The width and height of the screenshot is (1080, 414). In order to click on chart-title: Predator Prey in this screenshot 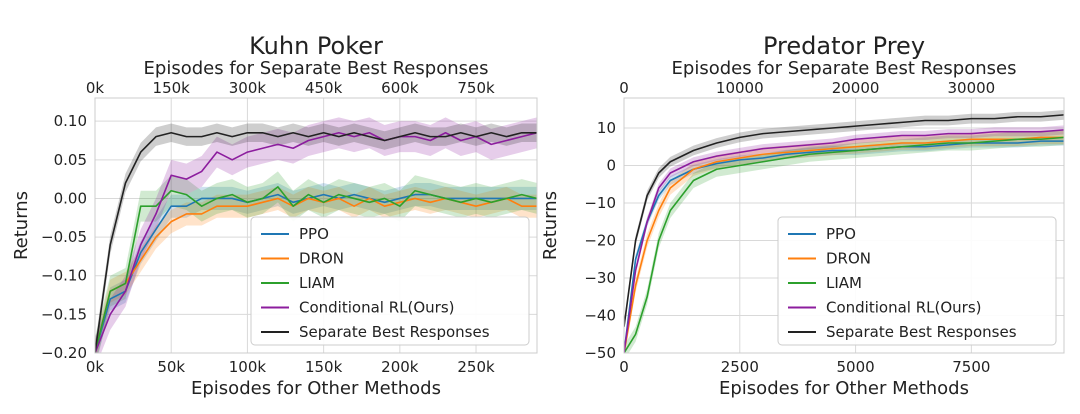, I will do `click(844, 46)`.